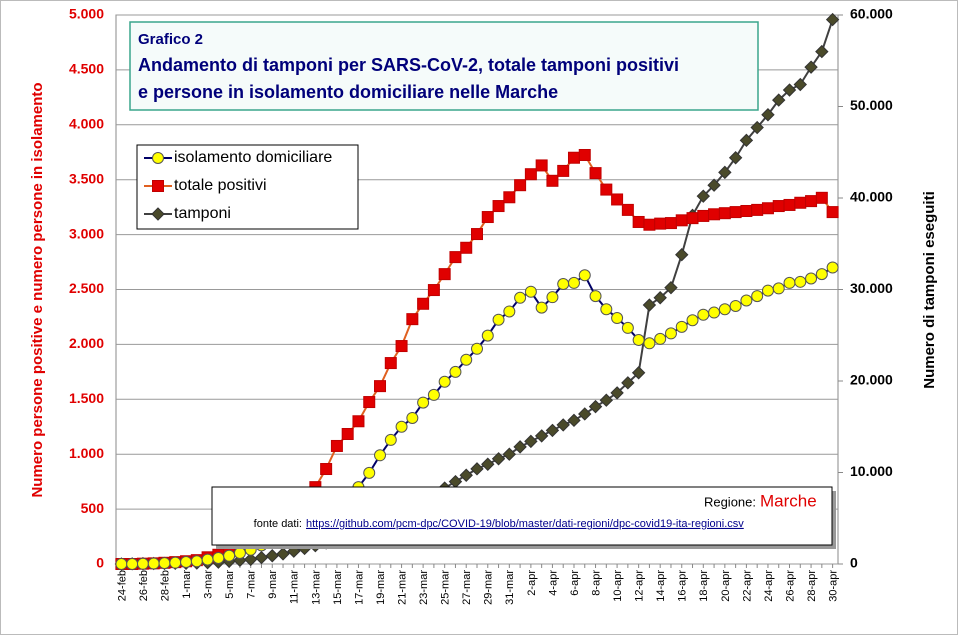 Image resolution: width=960 pixels, height=637 pixels. Describe the element at coordinates (661, 586) in the screenshot. I see `x-tick-label: 14-apr` at that location.